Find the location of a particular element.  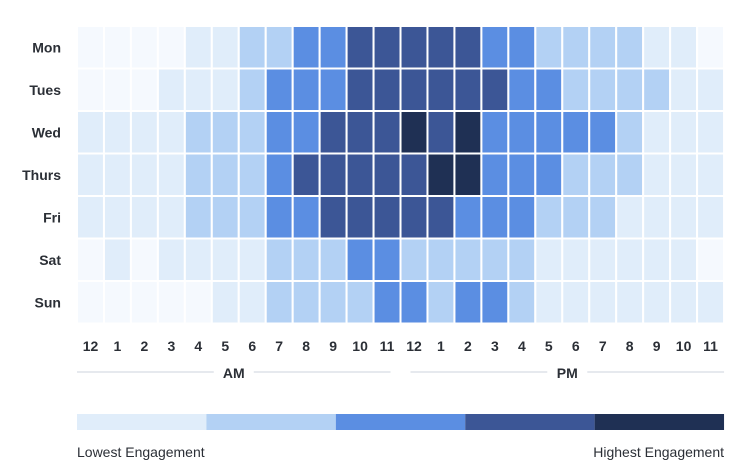

hour-label: 5 is located at coordinates (549, 346).